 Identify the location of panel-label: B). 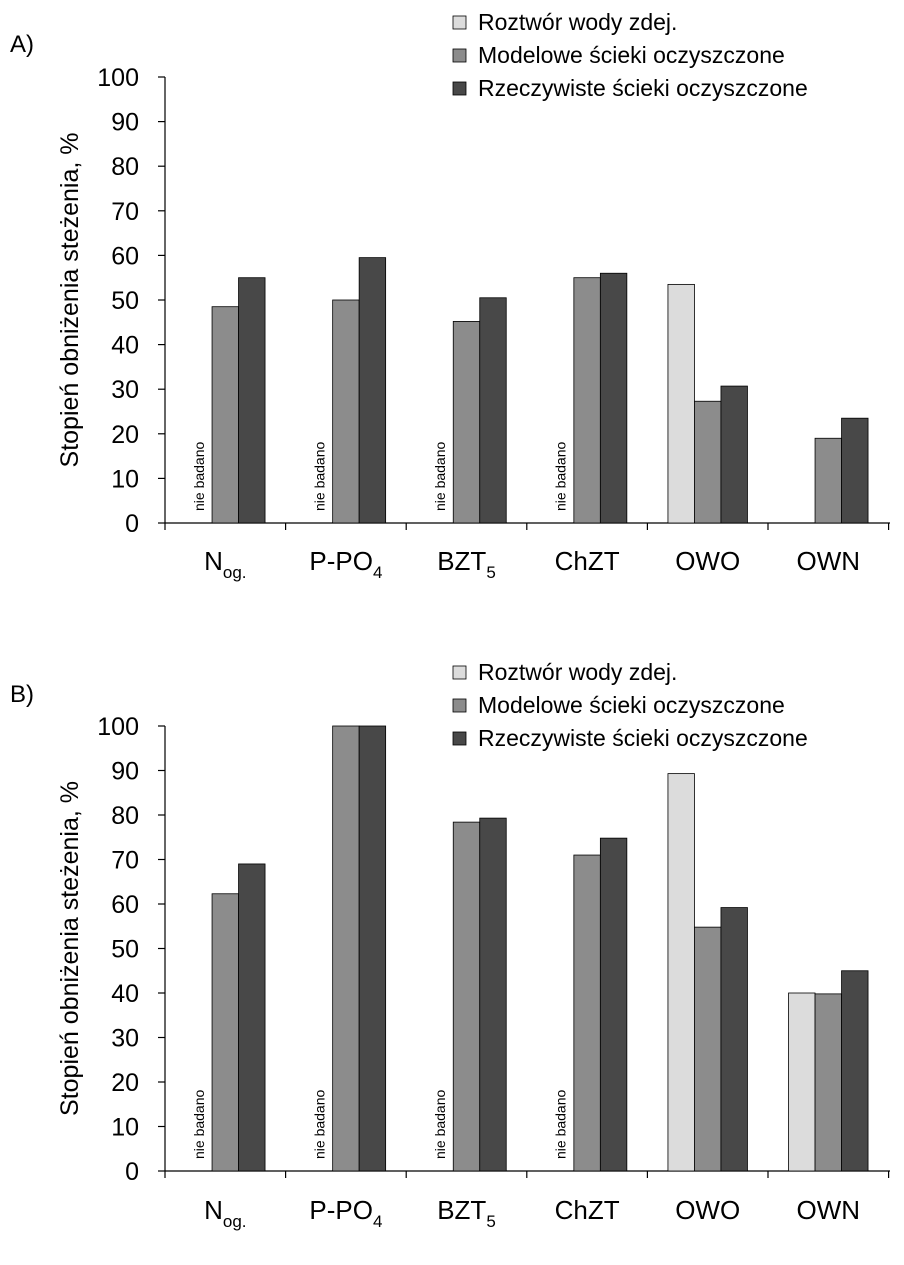
(22, 694).